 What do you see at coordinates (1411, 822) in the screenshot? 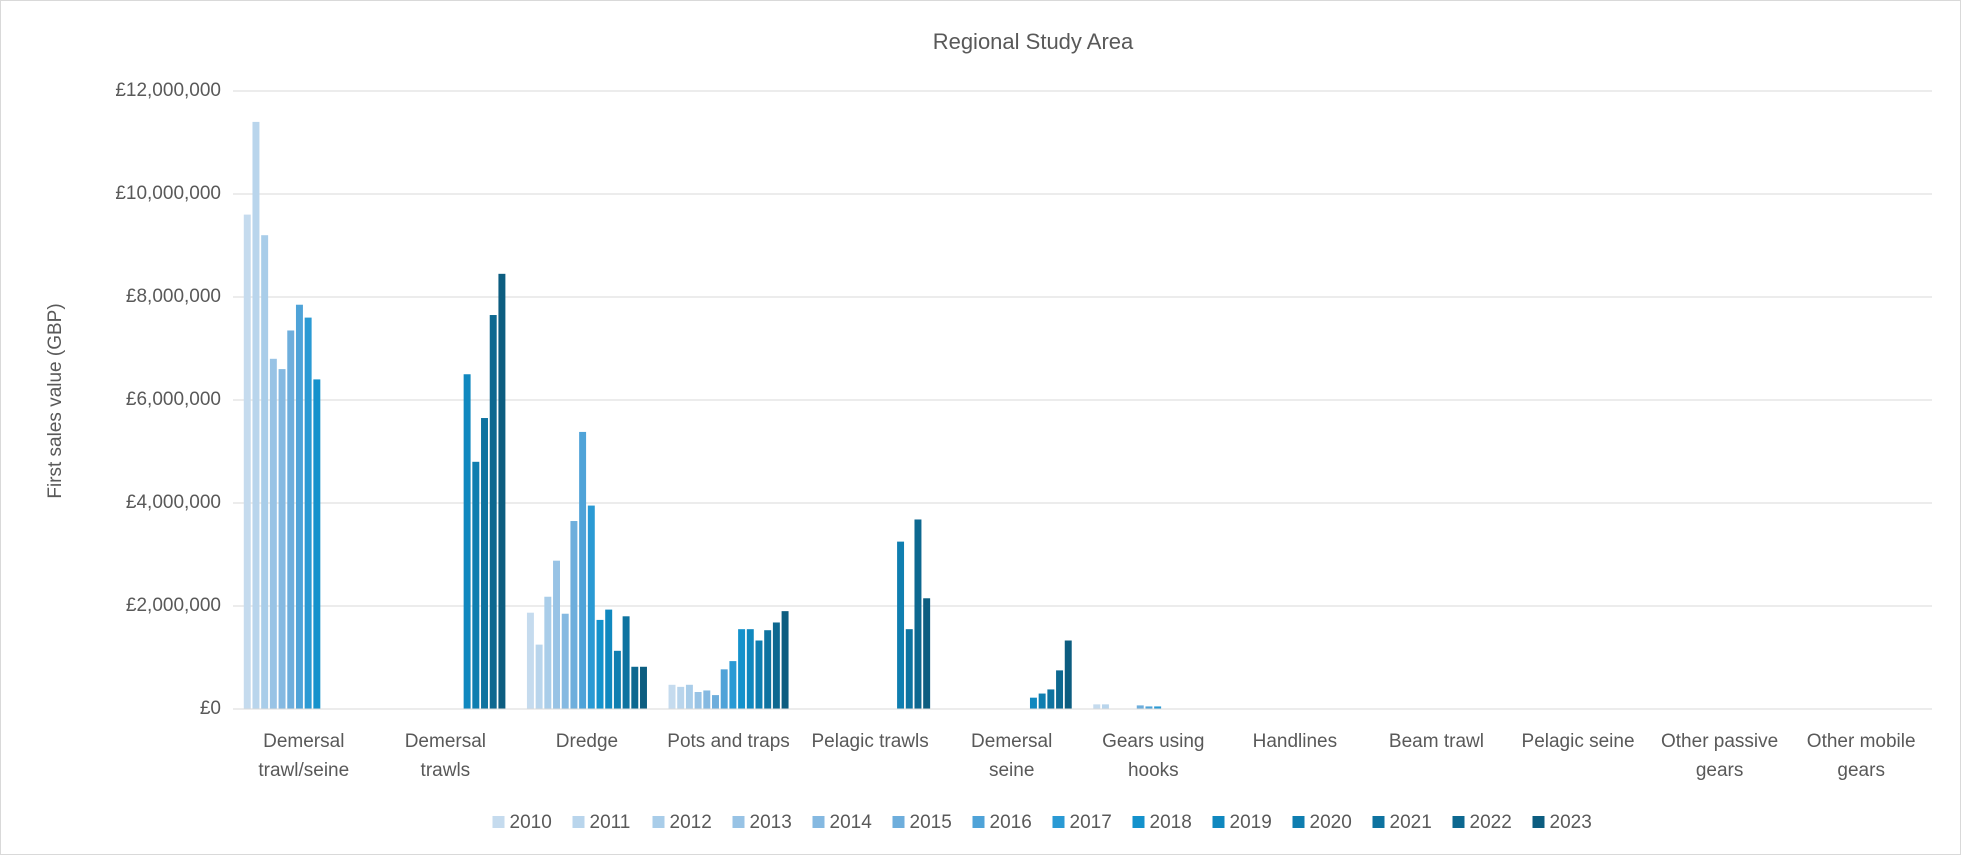
I see `legend-label: 2021` at bounding box center [1411, 822].